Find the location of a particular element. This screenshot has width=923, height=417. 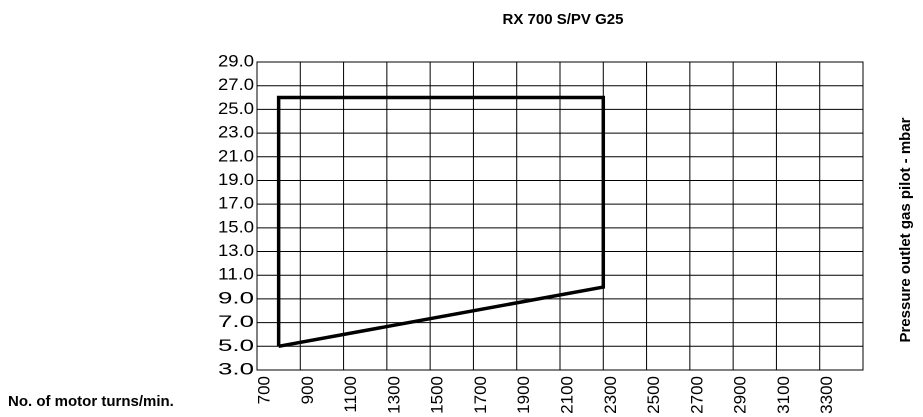

y-axis-label: Pressure outlet gas pilot - mbar is located at coordinates (905, 229).